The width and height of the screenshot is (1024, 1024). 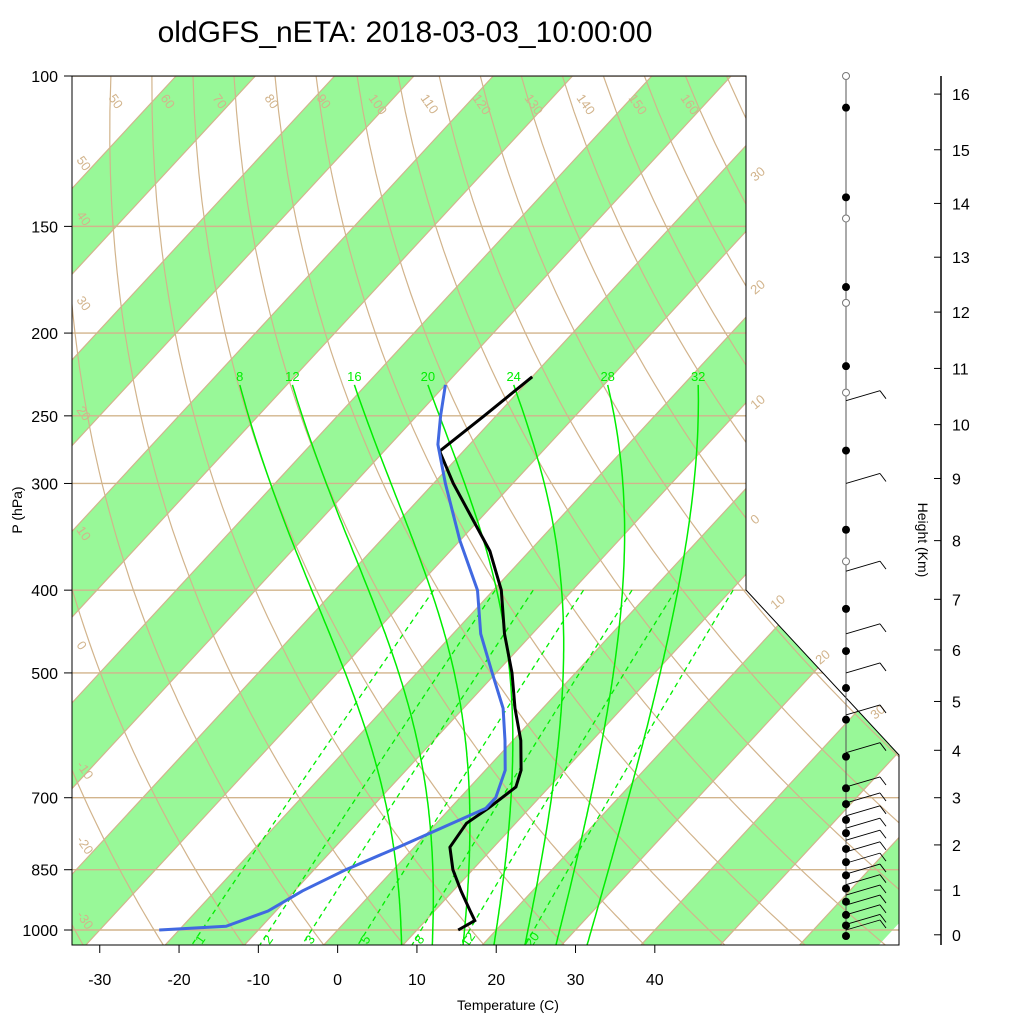 What do you see at coordinates (513, 376) in the screenshot?
I see `moist-adiabat-label: 24` at bounding box center [513, 376].